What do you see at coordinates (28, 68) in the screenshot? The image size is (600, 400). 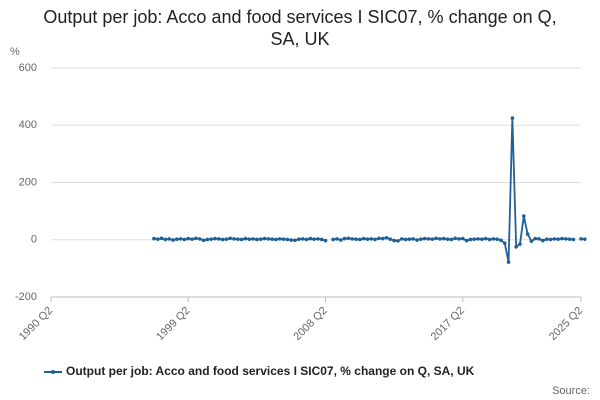 I see `y-tick-label: 600` at bounding box center [28, 68].